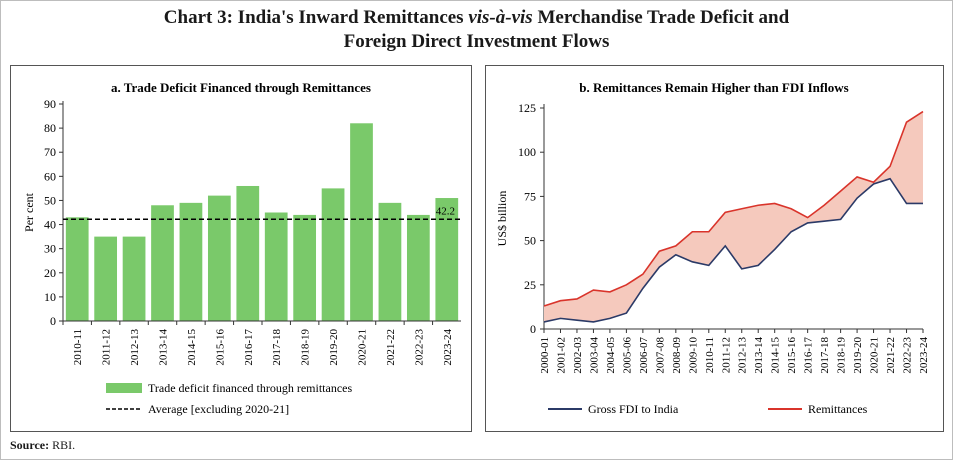 Image resolution: width=953 pixels, height=460 pixels. Describe the element at coordinates (693, 355) in the screenshot. I see `chart-b-x-tick-label: 2009-10` at that location.